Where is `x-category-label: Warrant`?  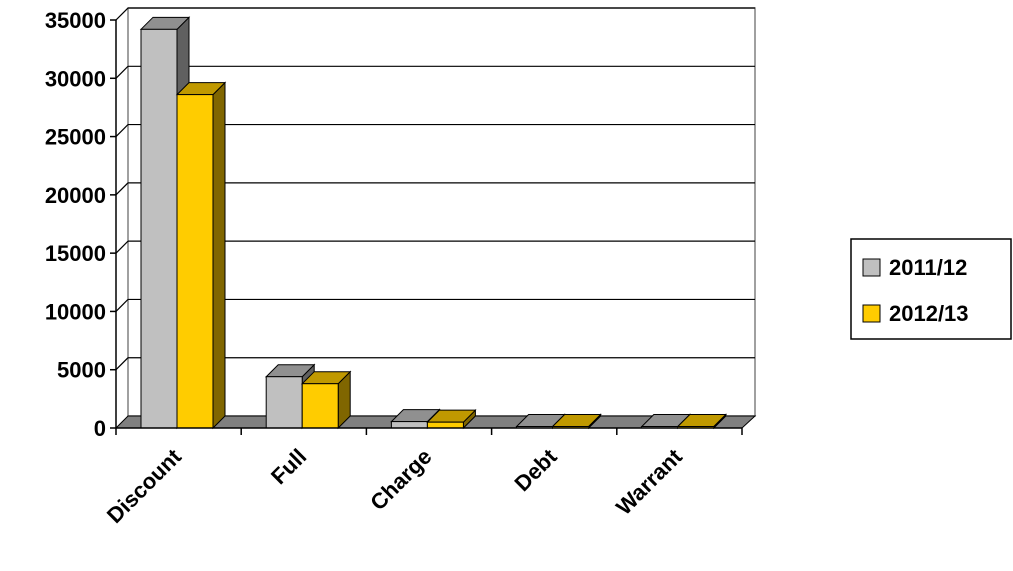 x-category-label: Warrant is located at coordinates (649, 481).